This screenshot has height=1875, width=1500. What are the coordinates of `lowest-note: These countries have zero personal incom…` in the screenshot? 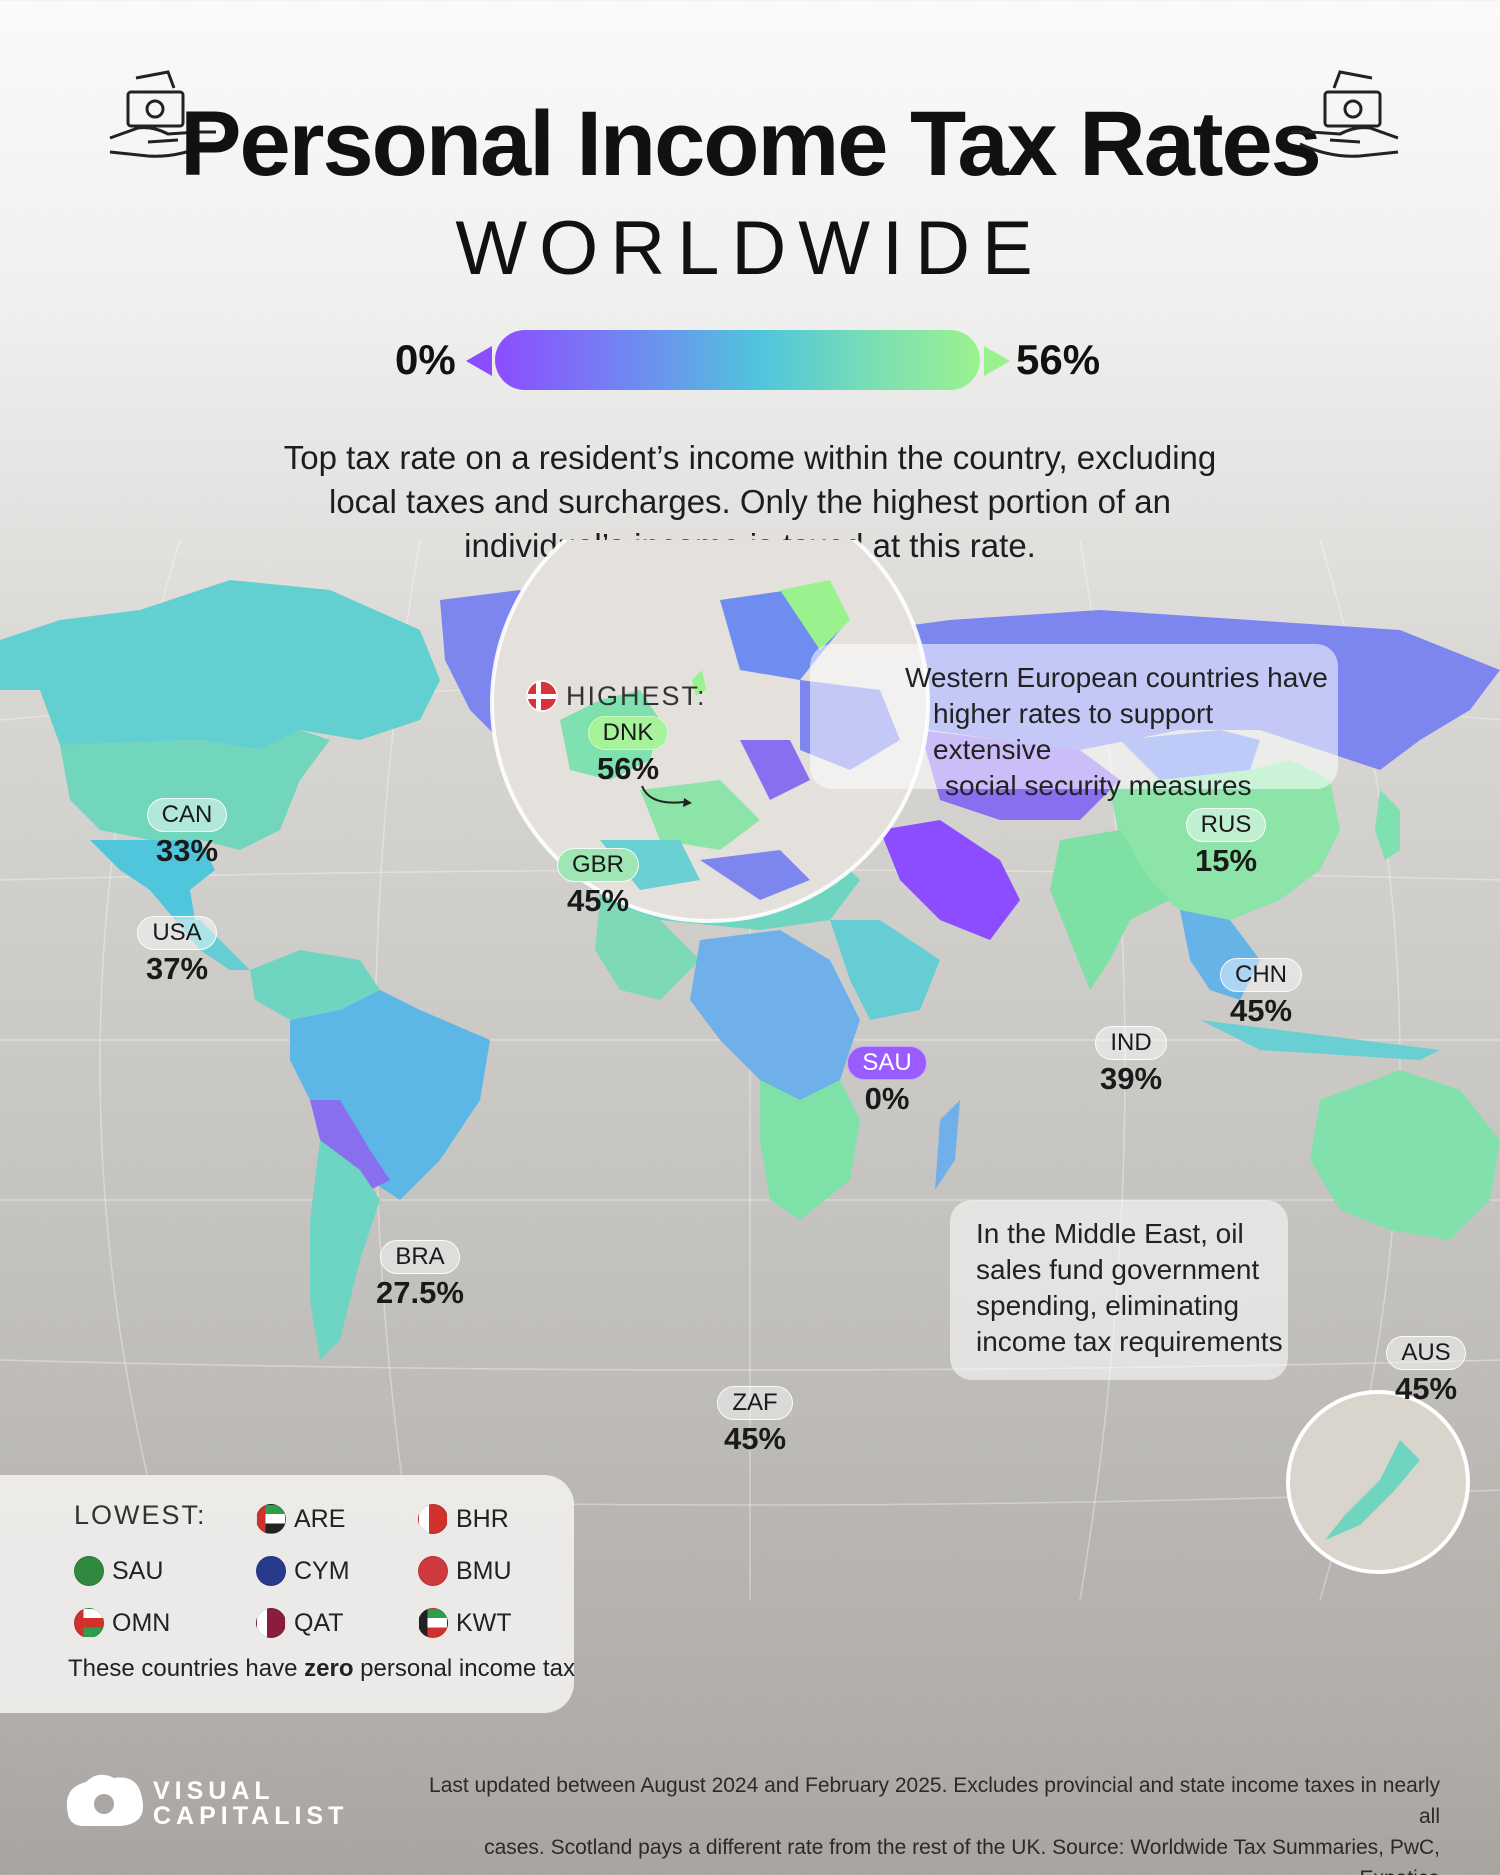 It's located at (321, 1668).